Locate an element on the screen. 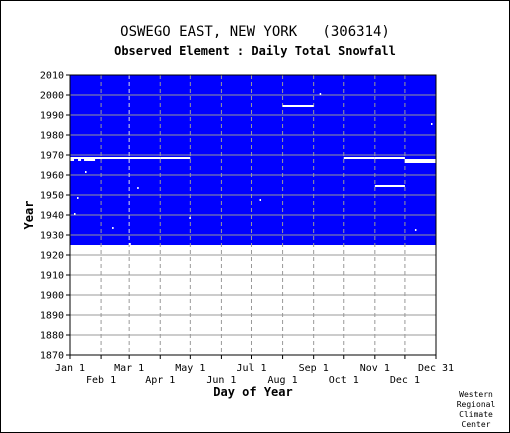  x-tick-label: Dec 1 is located at coordinates (405, 380).